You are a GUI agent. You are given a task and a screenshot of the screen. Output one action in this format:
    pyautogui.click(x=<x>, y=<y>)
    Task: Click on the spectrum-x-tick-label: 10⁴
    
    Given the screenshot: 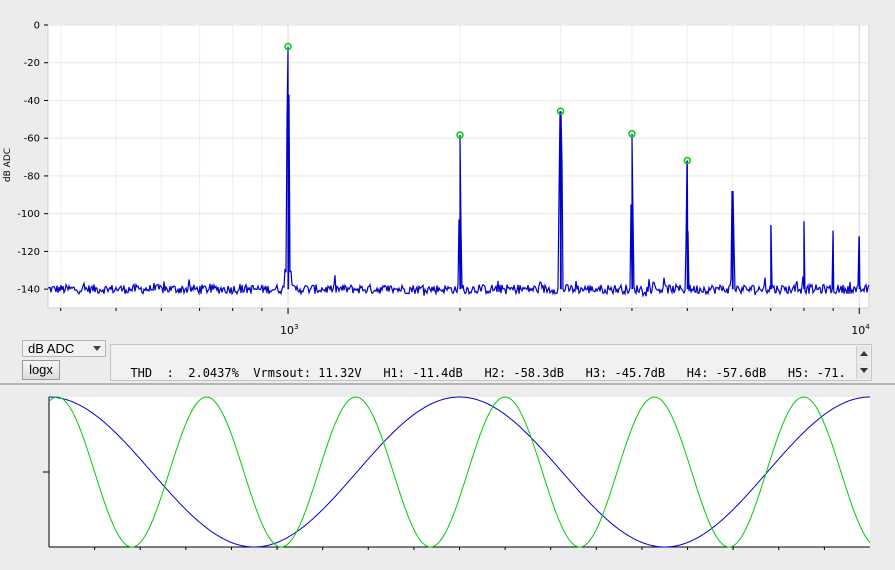 What is the action you would take?
    pyautogui.click(x=860, y=330)
    